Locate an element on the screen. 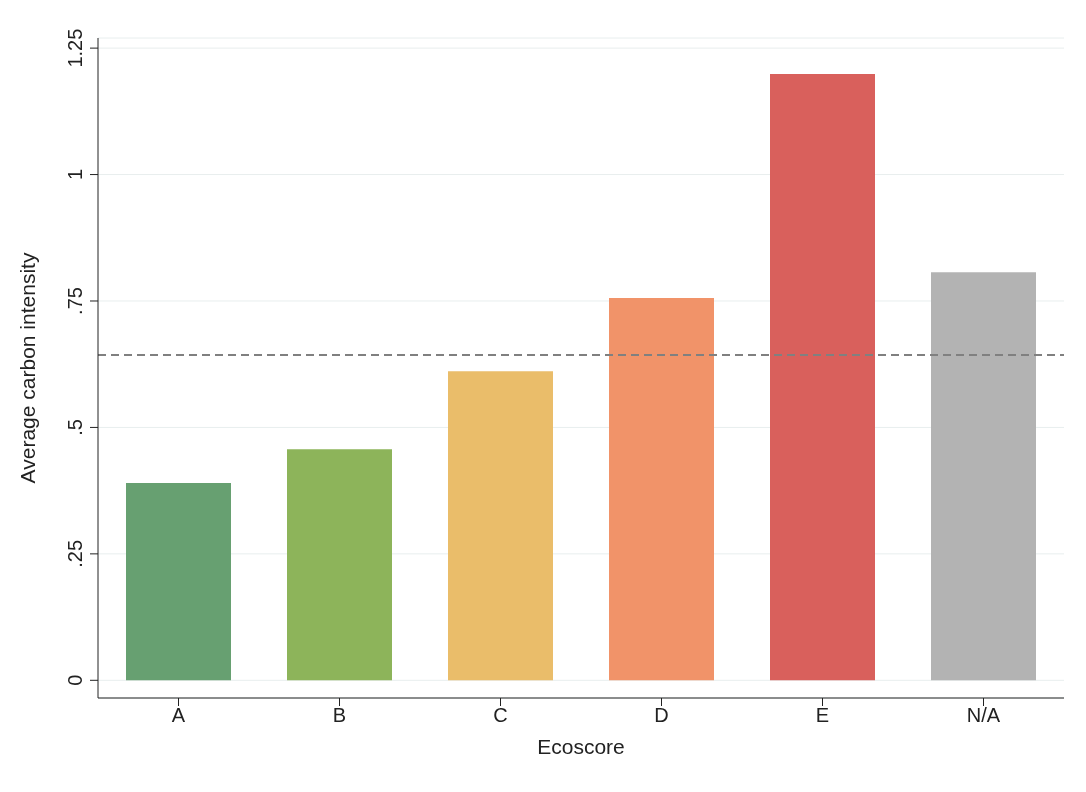  x-tick-label: C is located at coordinates (500, 715).